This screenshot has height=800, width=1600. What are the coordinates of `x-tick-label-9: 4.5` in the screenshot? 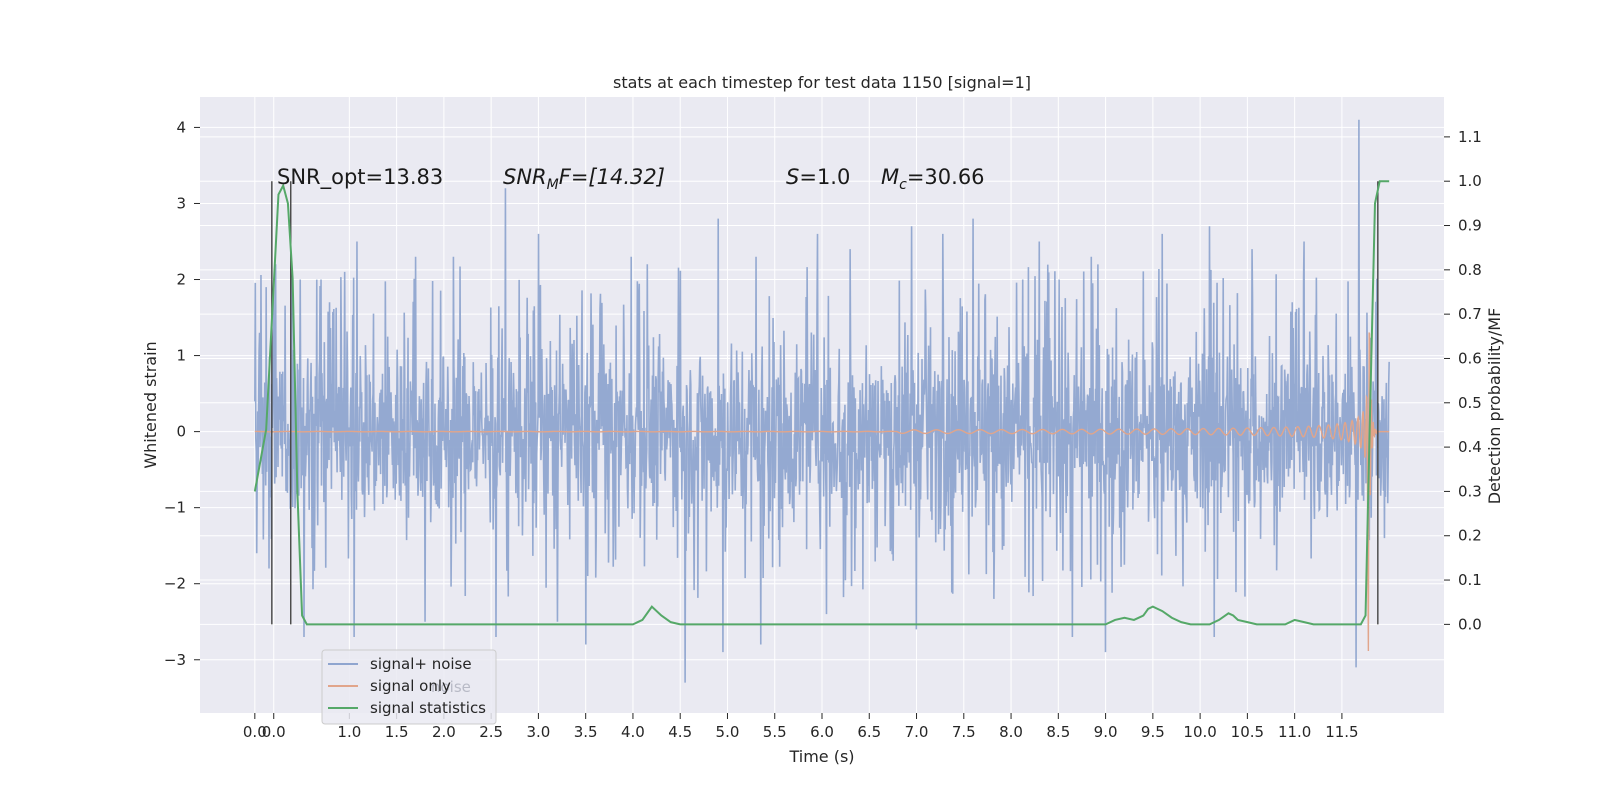 It's located at (680, 732).